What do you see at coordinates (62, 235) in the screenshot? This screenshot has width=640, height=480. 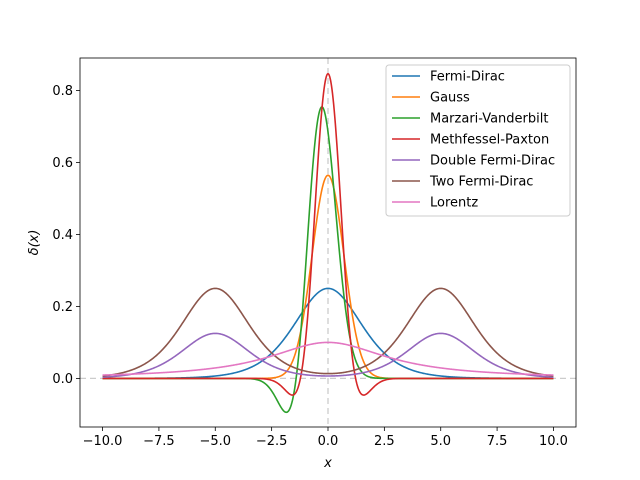 I see `y-tick-label: 0.4` at bounding box center [62, 235].